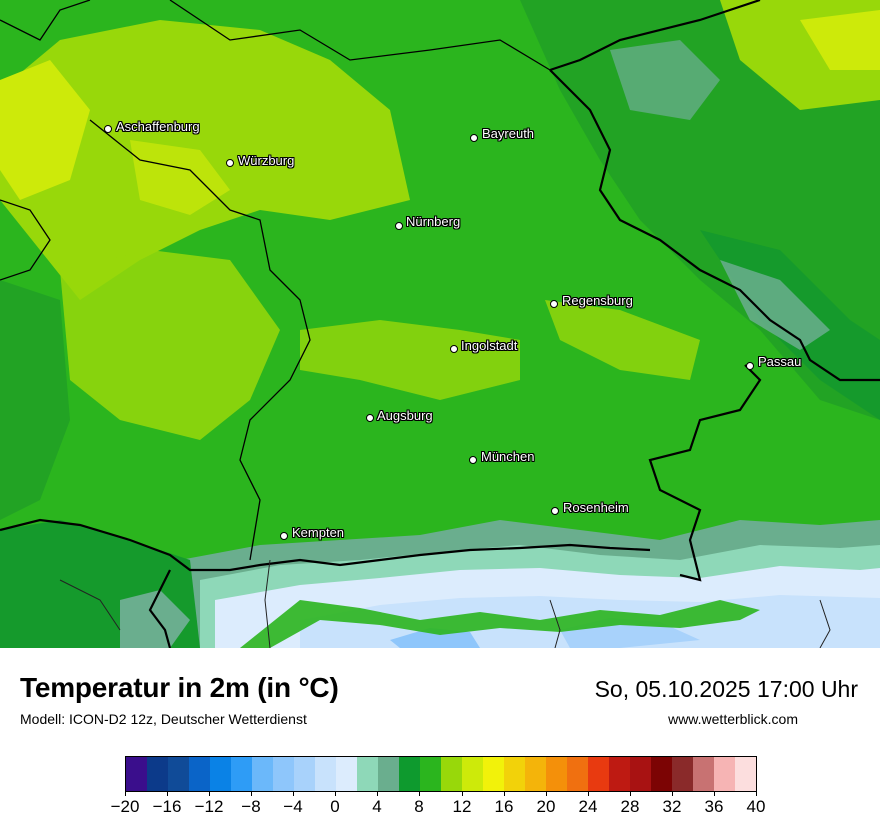  I want to click on alpine-valley, so click(500, 624).